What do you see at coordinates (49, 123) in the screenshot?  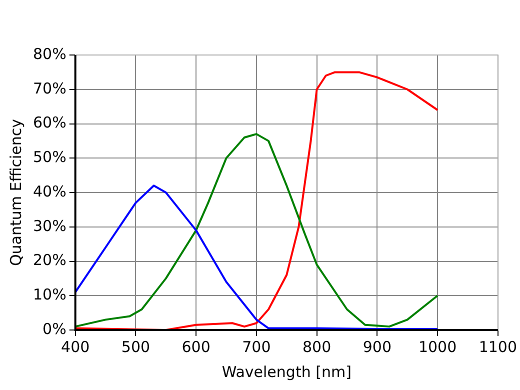 I see `y-tick-label: 60%` at bounding box center [49, 123].